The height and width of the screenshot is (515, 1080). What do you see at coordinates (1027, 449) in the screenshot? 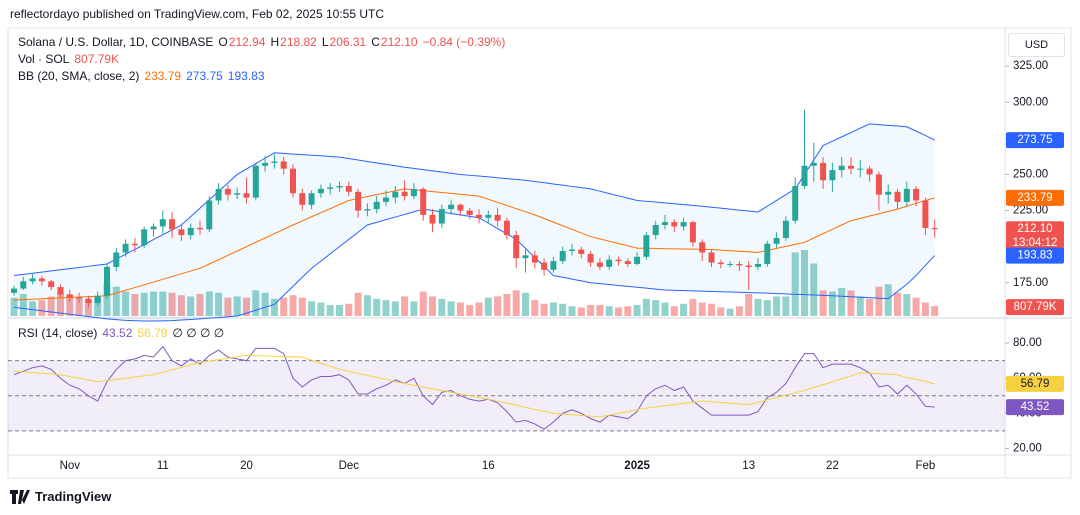
I see `y-tick-label: 20.00` at bounding box center [1027, 449].